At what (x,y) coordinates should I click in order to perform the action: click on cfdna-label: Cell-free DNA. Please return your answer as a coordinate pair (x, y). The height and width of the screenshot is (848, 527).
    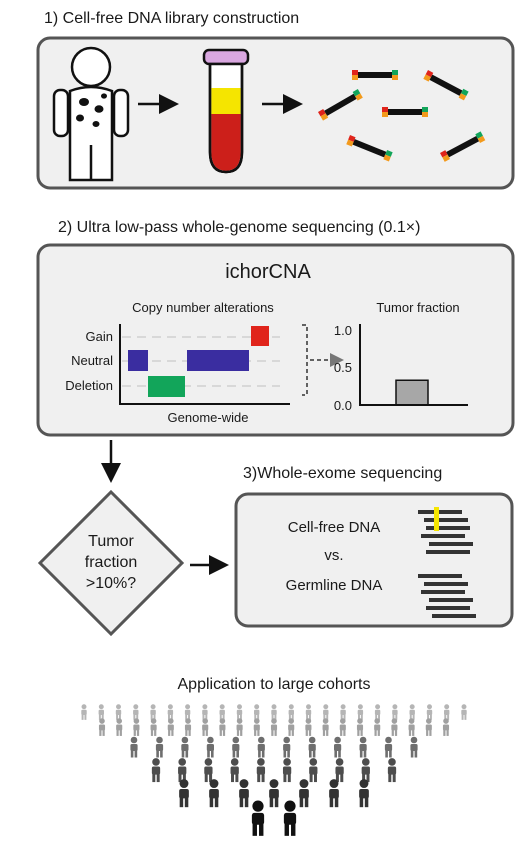
    Looking at the image, I should click on (334, 527).